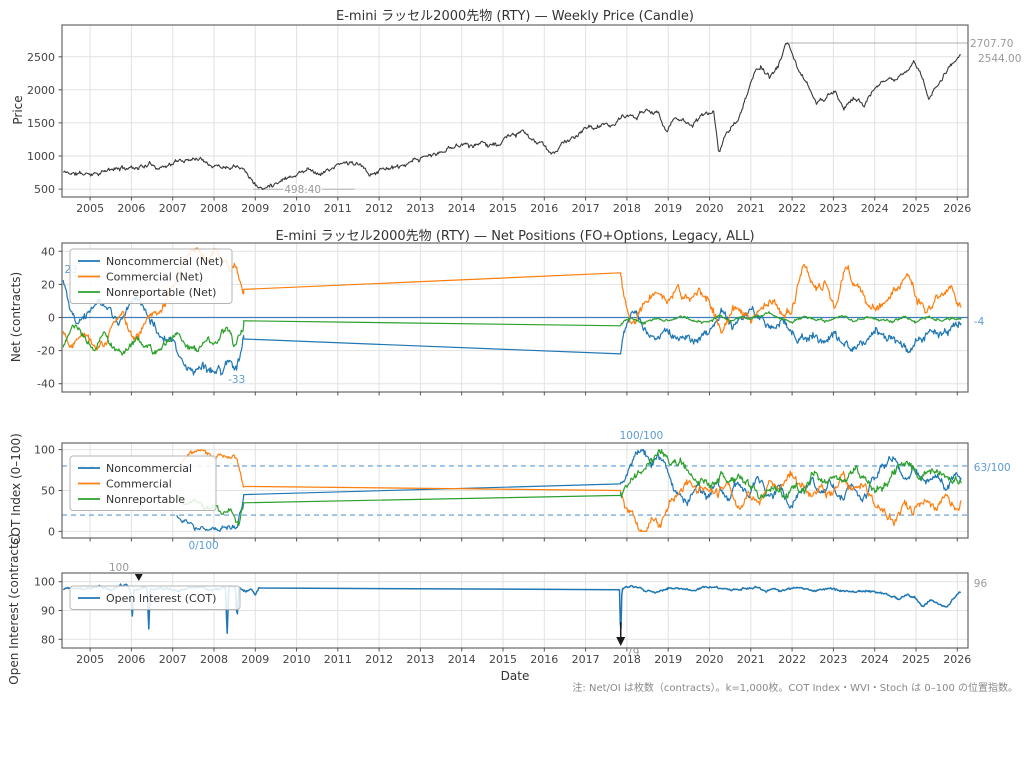 The width and height of the screenshot is (1024, 759). I want to click on annotation: 100/100, so click(642, 436).